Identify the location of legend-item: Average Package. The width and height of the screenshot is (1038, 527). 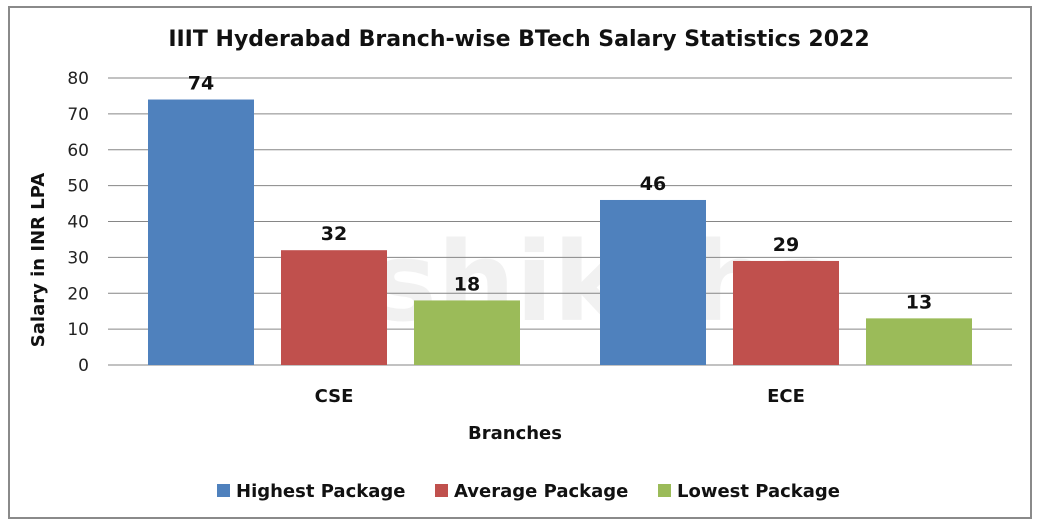
(531, 491).